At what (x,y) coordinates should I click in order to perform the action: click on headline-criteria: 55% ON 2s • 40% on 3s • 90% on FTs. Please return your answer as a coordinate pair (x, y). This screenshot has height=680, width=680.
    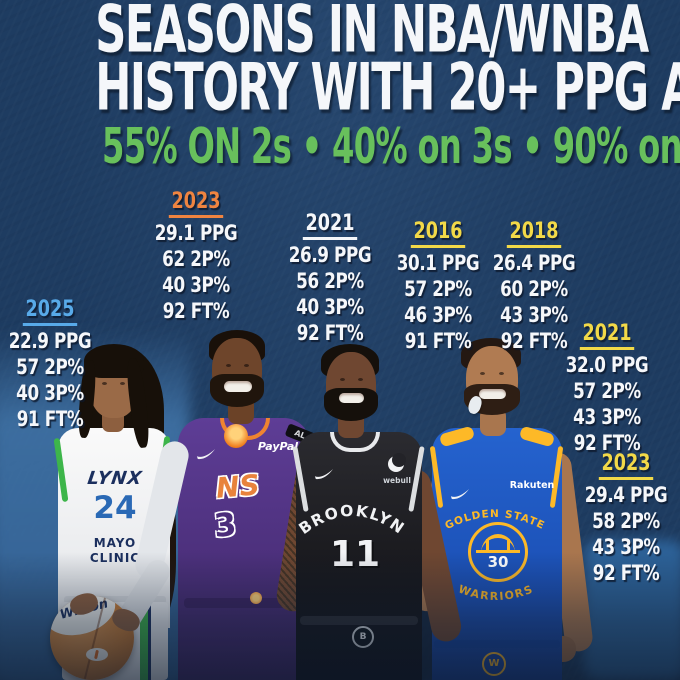
    Looking at the image, I should click on (391, 146).